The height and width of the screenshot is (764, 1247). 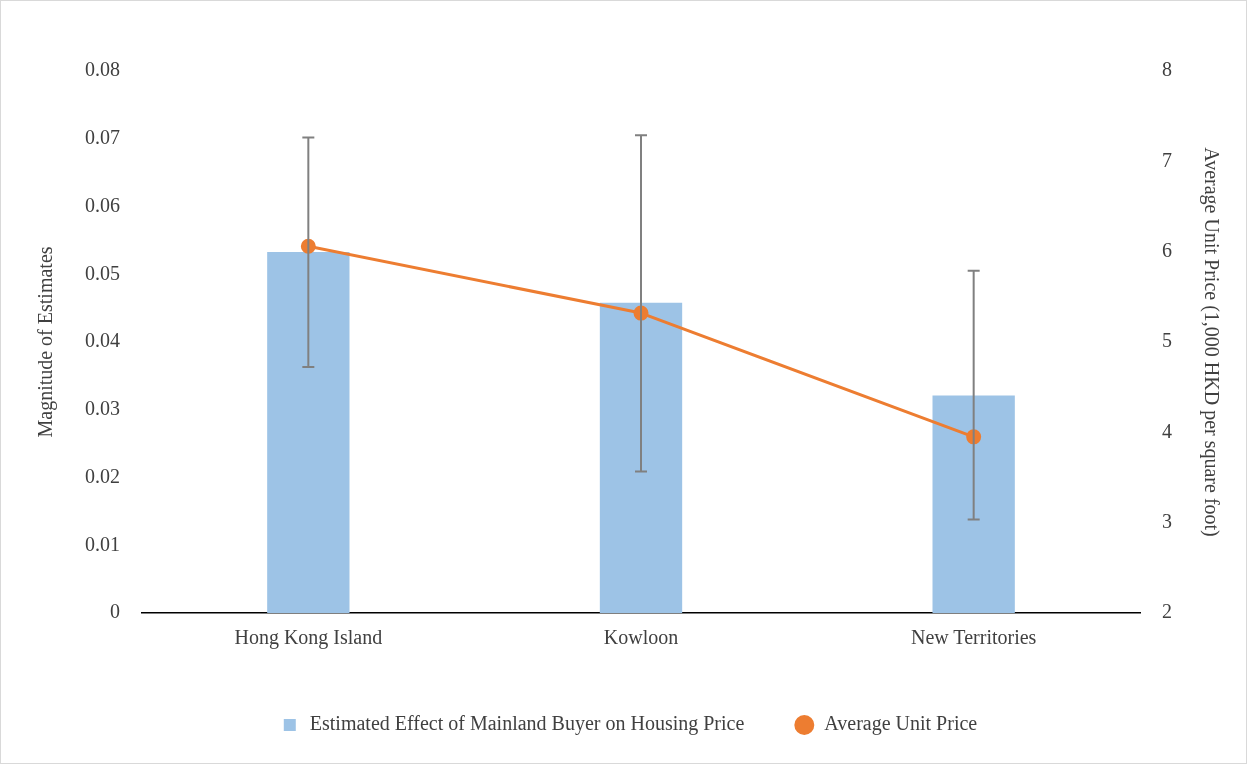 I want to click on y2-axis-title: Average Unit Price (1,000 HKD per square foot), so click(x=1211, y=342).